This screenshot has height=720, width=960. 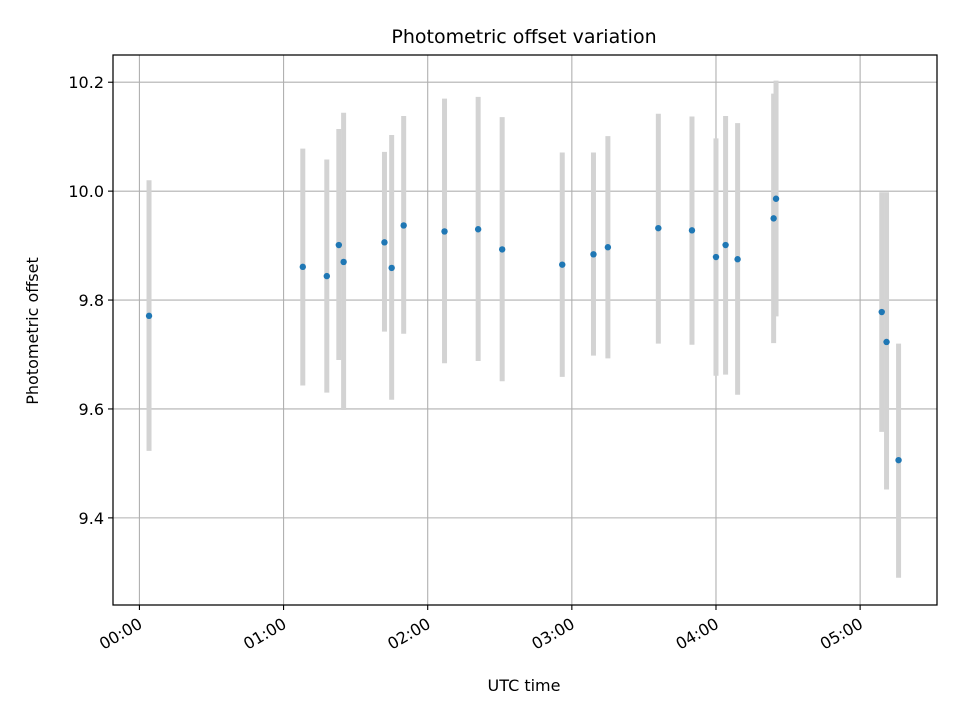 What do you see at coordinates (86, 82) in the screenshot?
I see `y-tick-label: 10.2` at bounding box center [86, 82].